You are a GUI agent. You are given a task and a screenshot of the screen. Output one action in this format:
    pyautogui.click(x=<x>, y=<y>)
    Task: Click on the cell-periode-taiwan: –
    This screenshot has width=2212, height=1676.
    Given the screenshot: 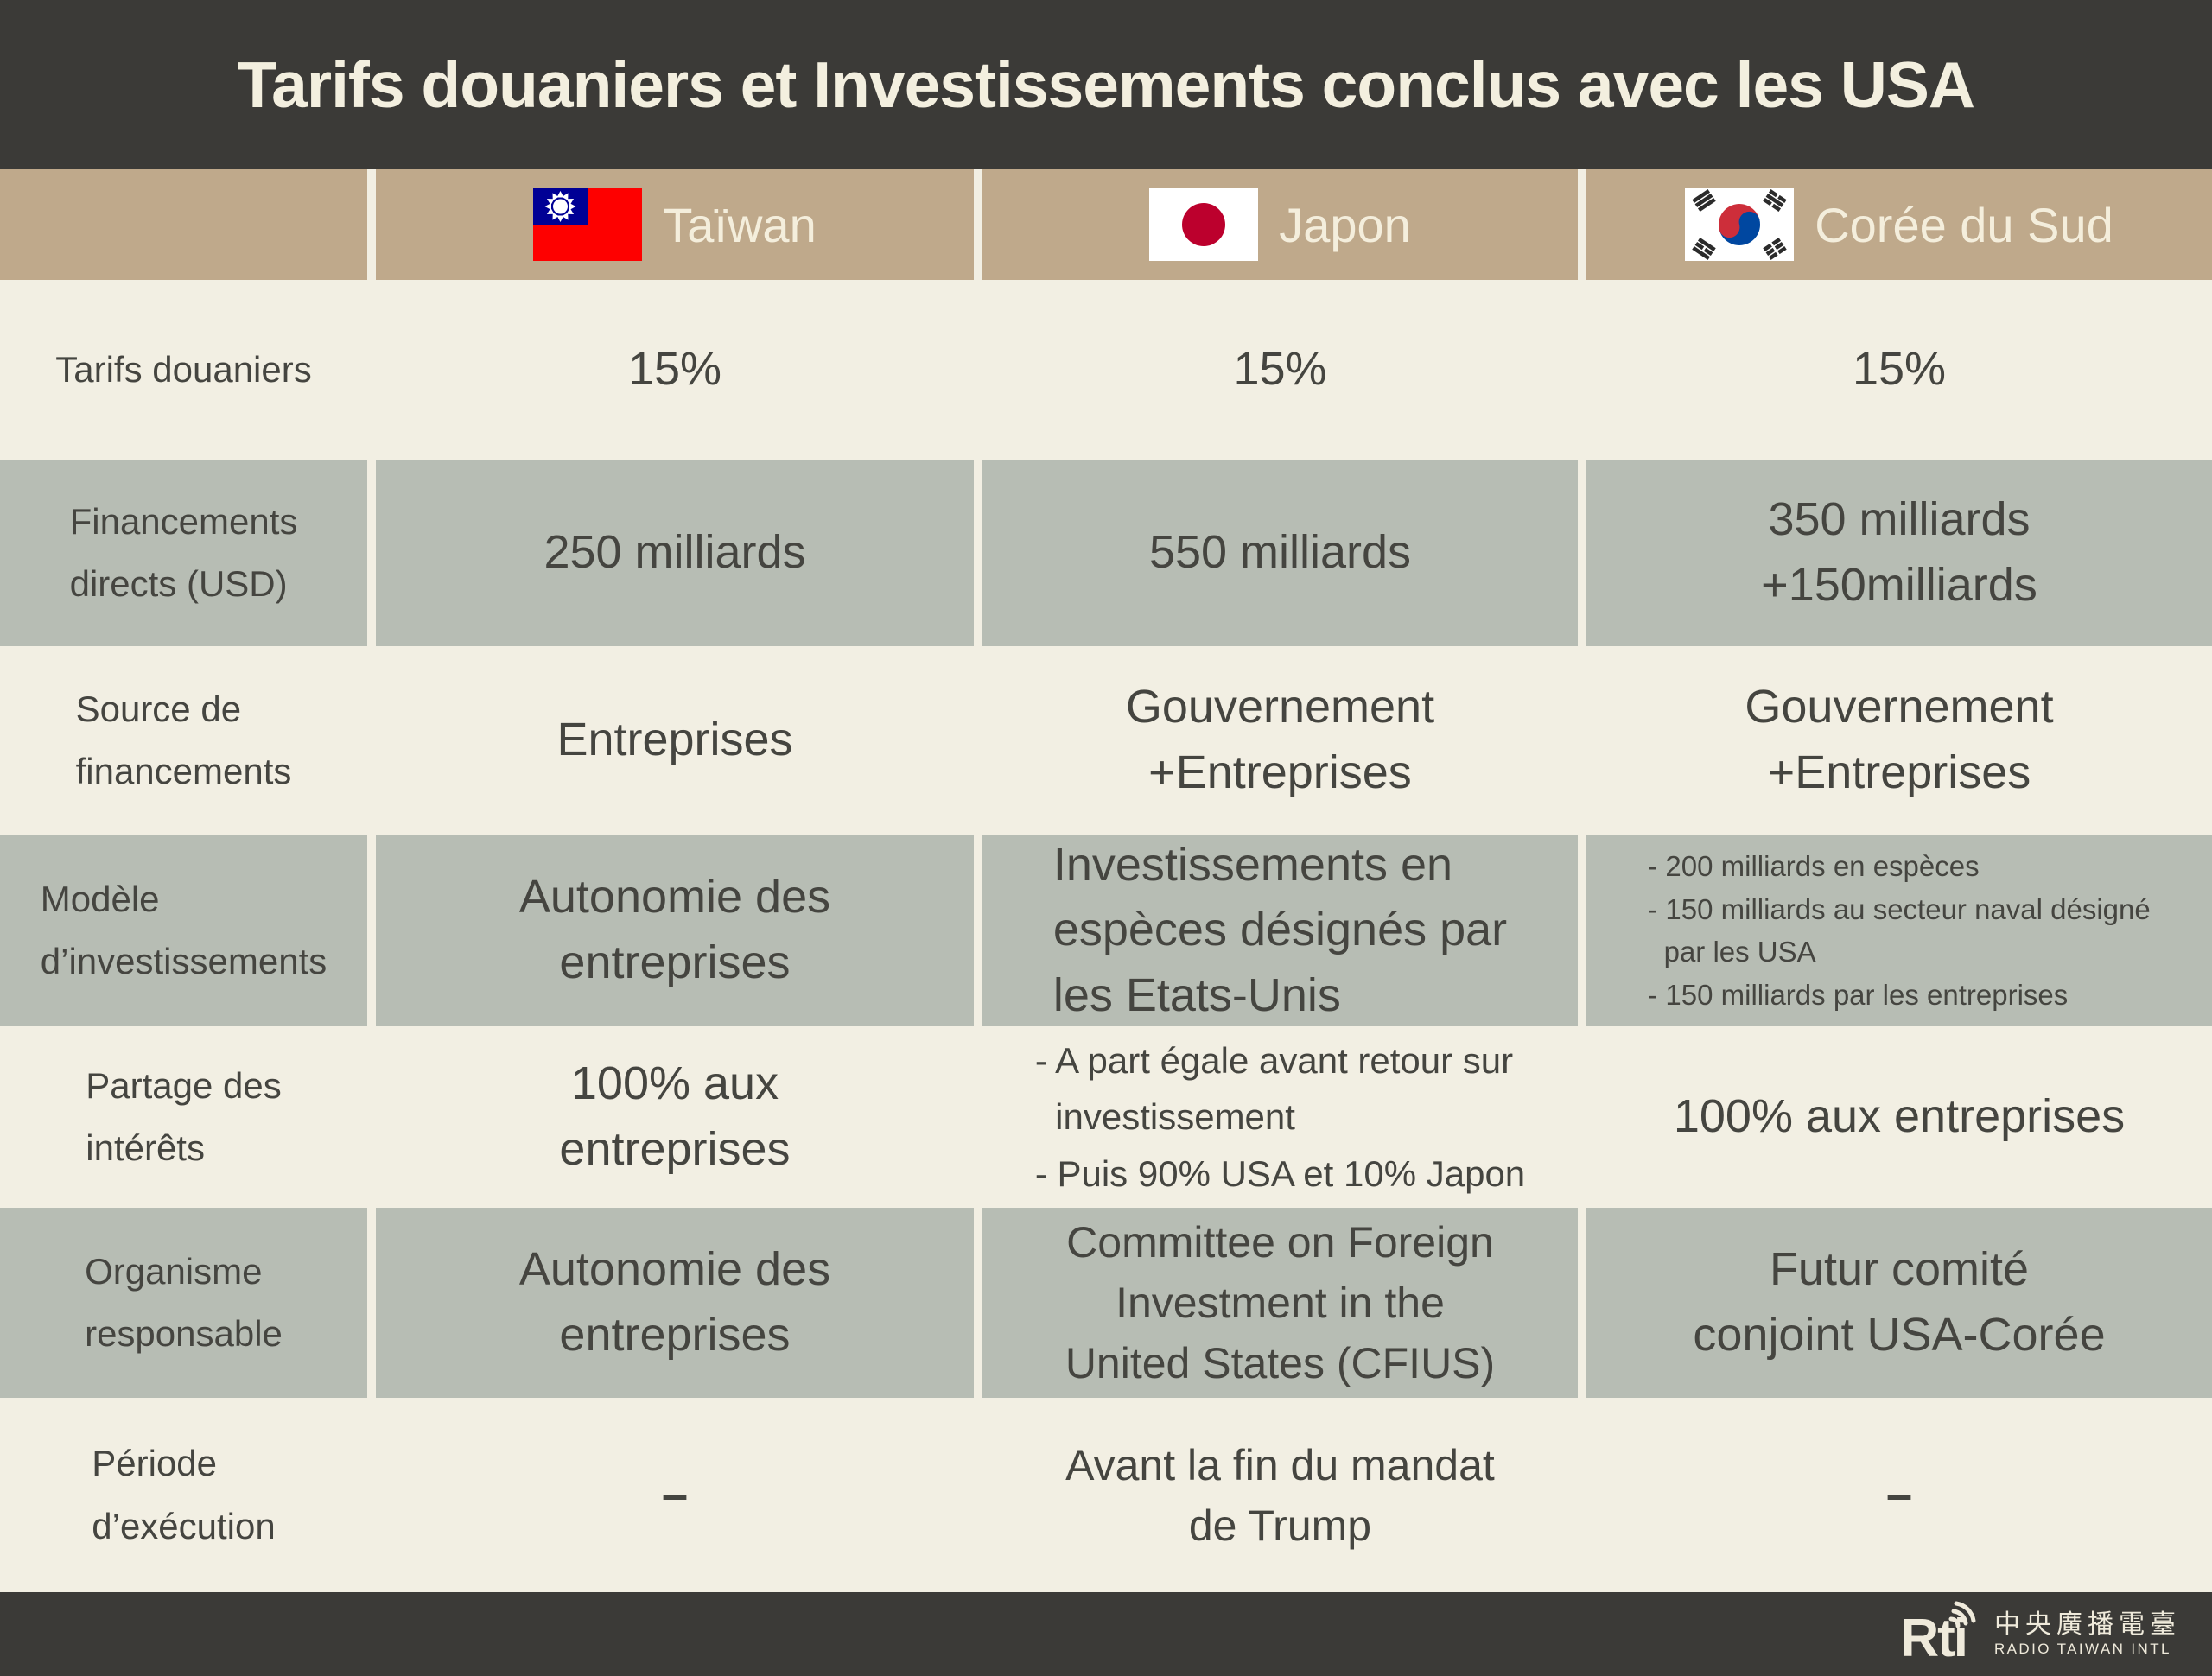 What is the action you would take?
    pyautogui.click(x=675, y=1495)
    